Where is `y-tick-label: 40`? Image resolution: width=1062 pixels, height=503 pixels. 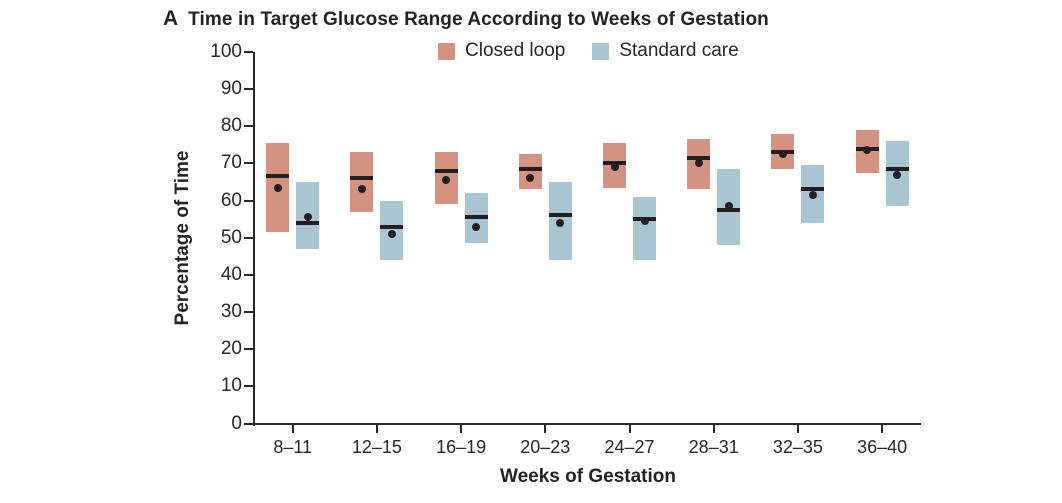 y-tick-label: 40 is located at coordinates (231, 274).